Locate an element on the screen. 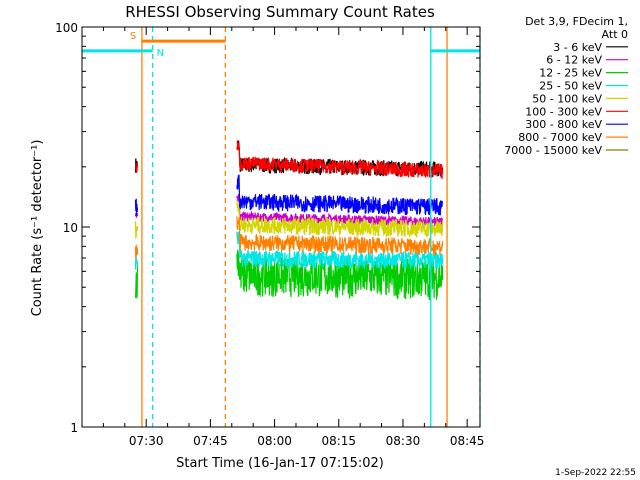 The width and height of the screenshot is (640, 480). footer-timestamp: 1-Sep-2022 22:55 is located at coordinates (595, 473).